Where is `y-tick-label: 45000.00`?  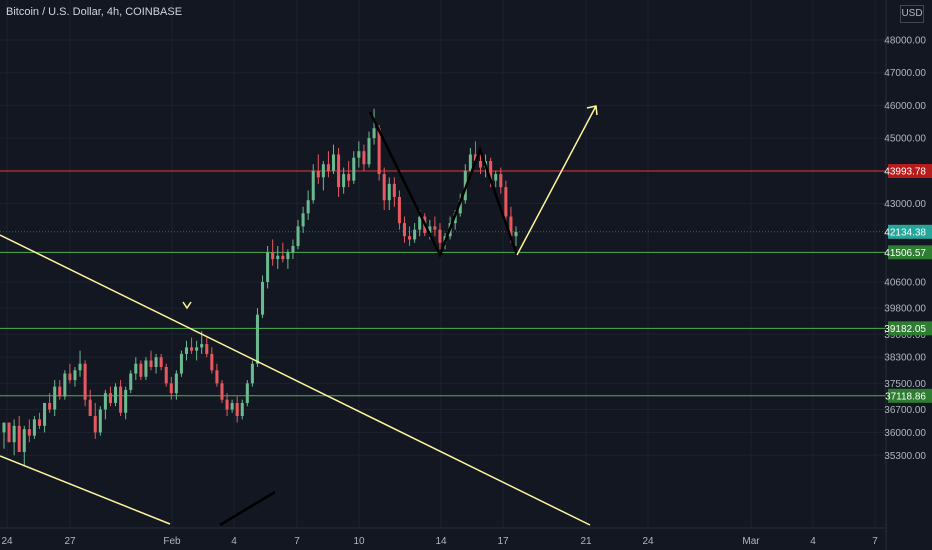
y-tick-label: 45000.00 is located at coordinates (905, 139).